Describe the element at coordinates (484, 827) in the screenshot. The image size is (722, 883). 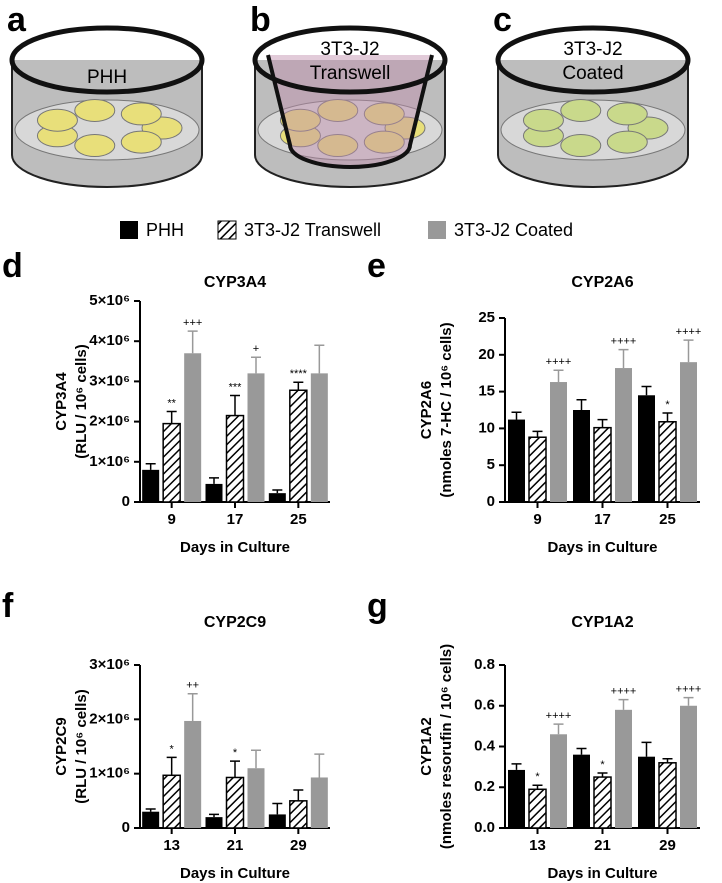
I see `y-tick-label: 0.0` at that location.